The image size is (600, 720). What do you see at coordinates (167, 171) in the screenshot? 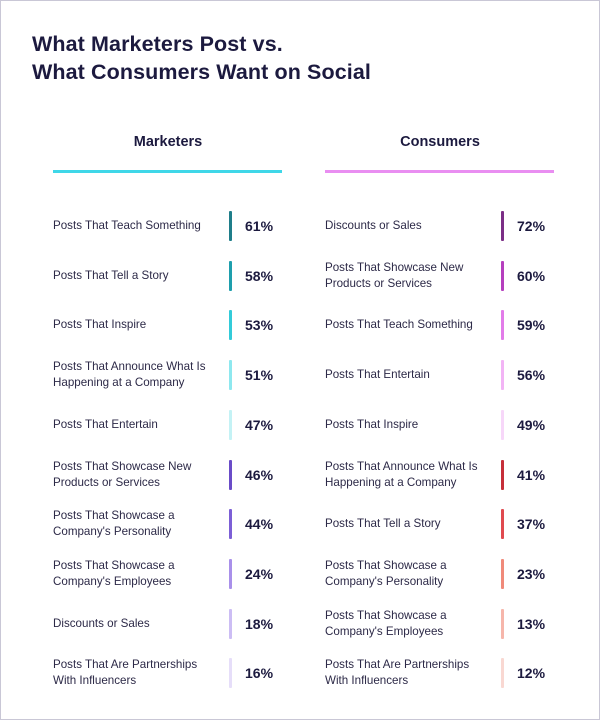
I see `marketers-header-rule` at bounding box center [167, 171].